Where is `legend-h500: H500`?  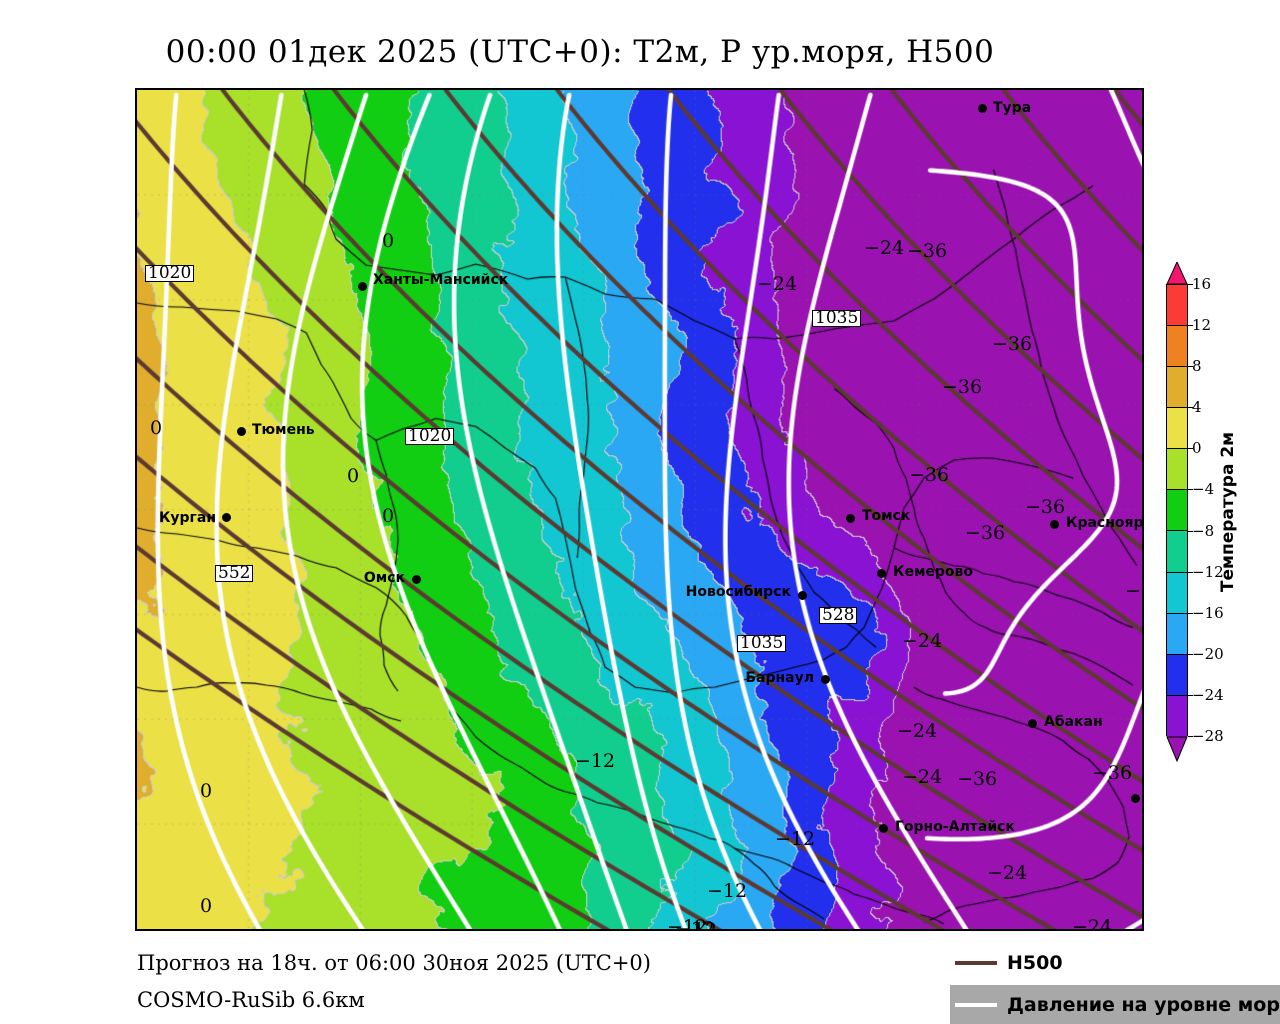 legend-h500: H500 is located at coordinates (1009, 963).